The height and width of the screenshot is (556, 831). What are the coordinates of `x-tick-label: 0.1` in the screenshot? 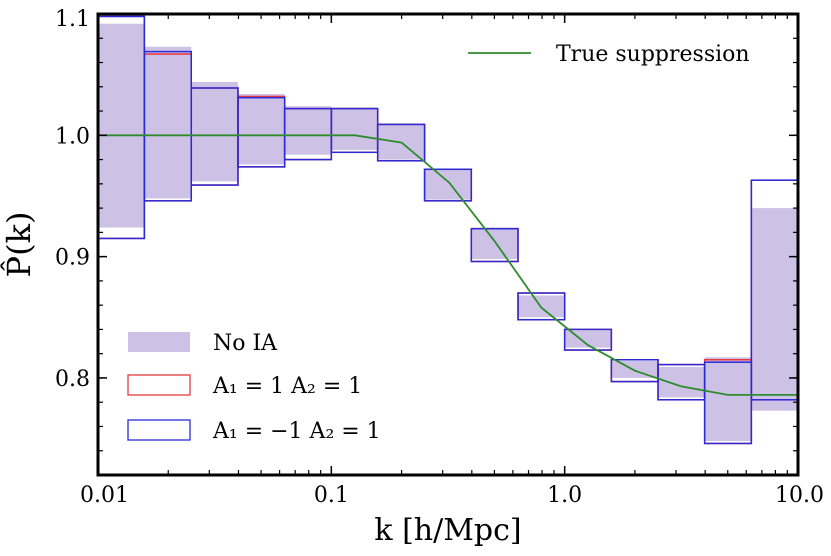 It's located at (331, 495).